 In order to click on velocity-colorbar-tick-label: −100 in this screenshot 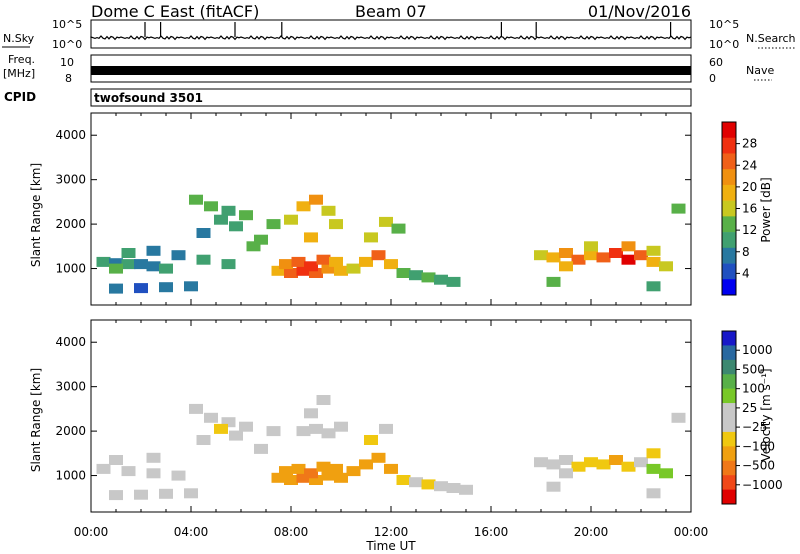, I will do `click(758, 446)`.